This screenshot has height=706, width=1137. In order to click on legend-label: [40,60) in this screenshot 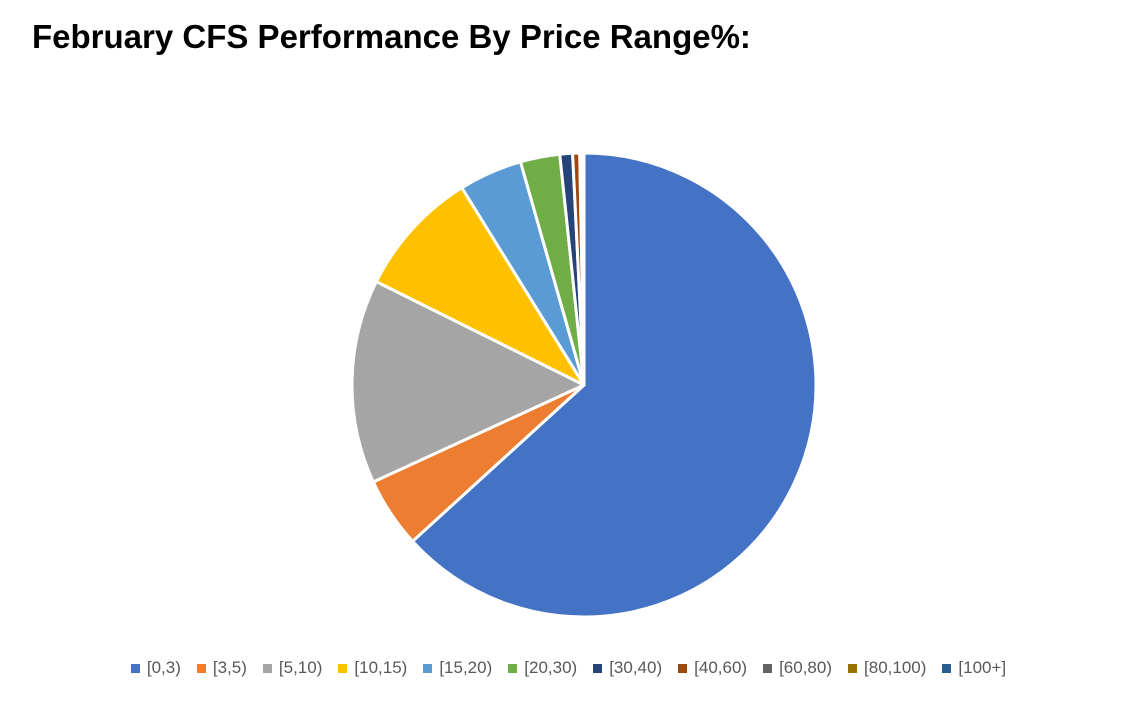, I will do `click(721, 667)`.